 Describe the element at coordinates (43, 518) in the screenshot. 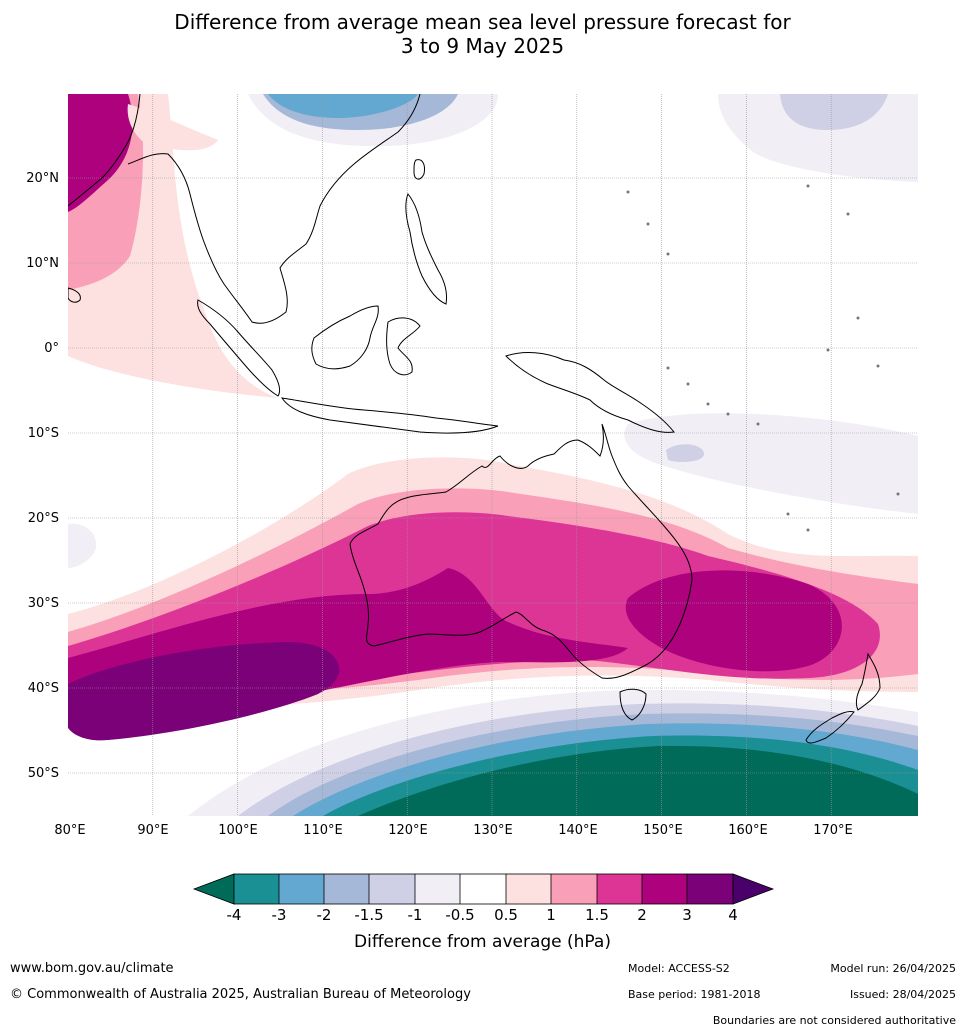

I see `lat-label-20s: 20°S` at that location.